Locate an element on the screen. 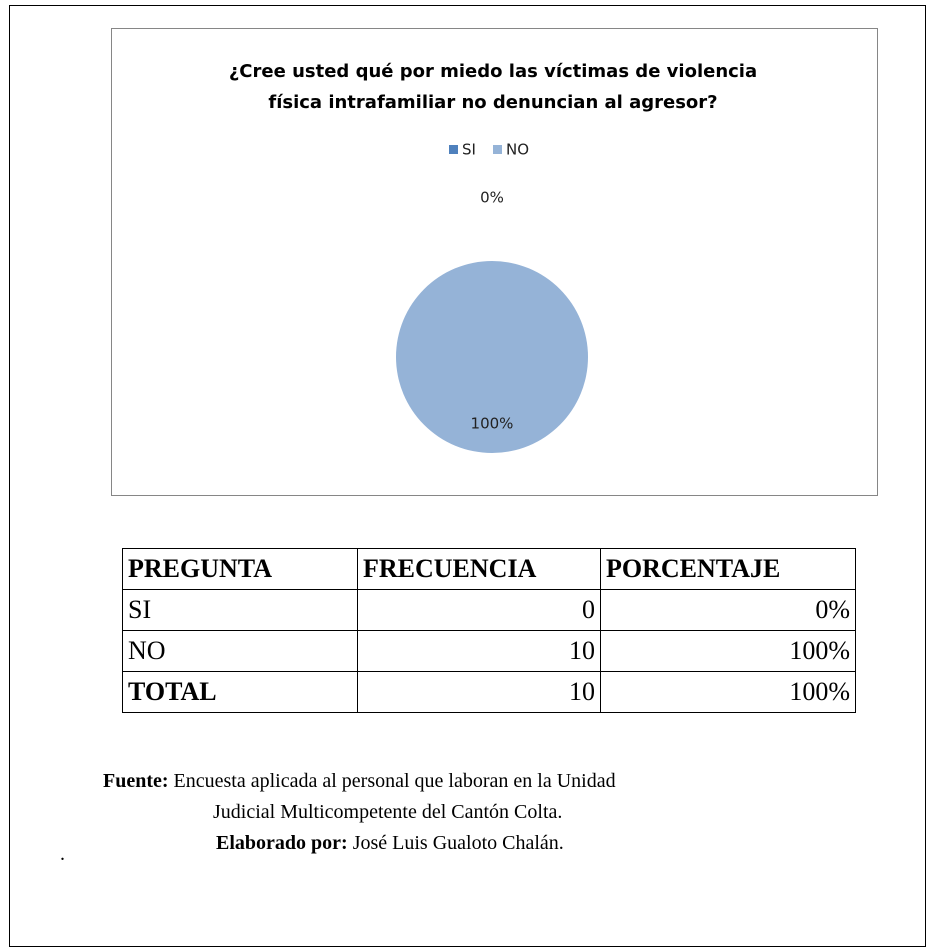 This screenshot has width=933, height=947. author-line: Elaborado por: José Luis Gualoto Chalán. is located at coordinates (390, 843).